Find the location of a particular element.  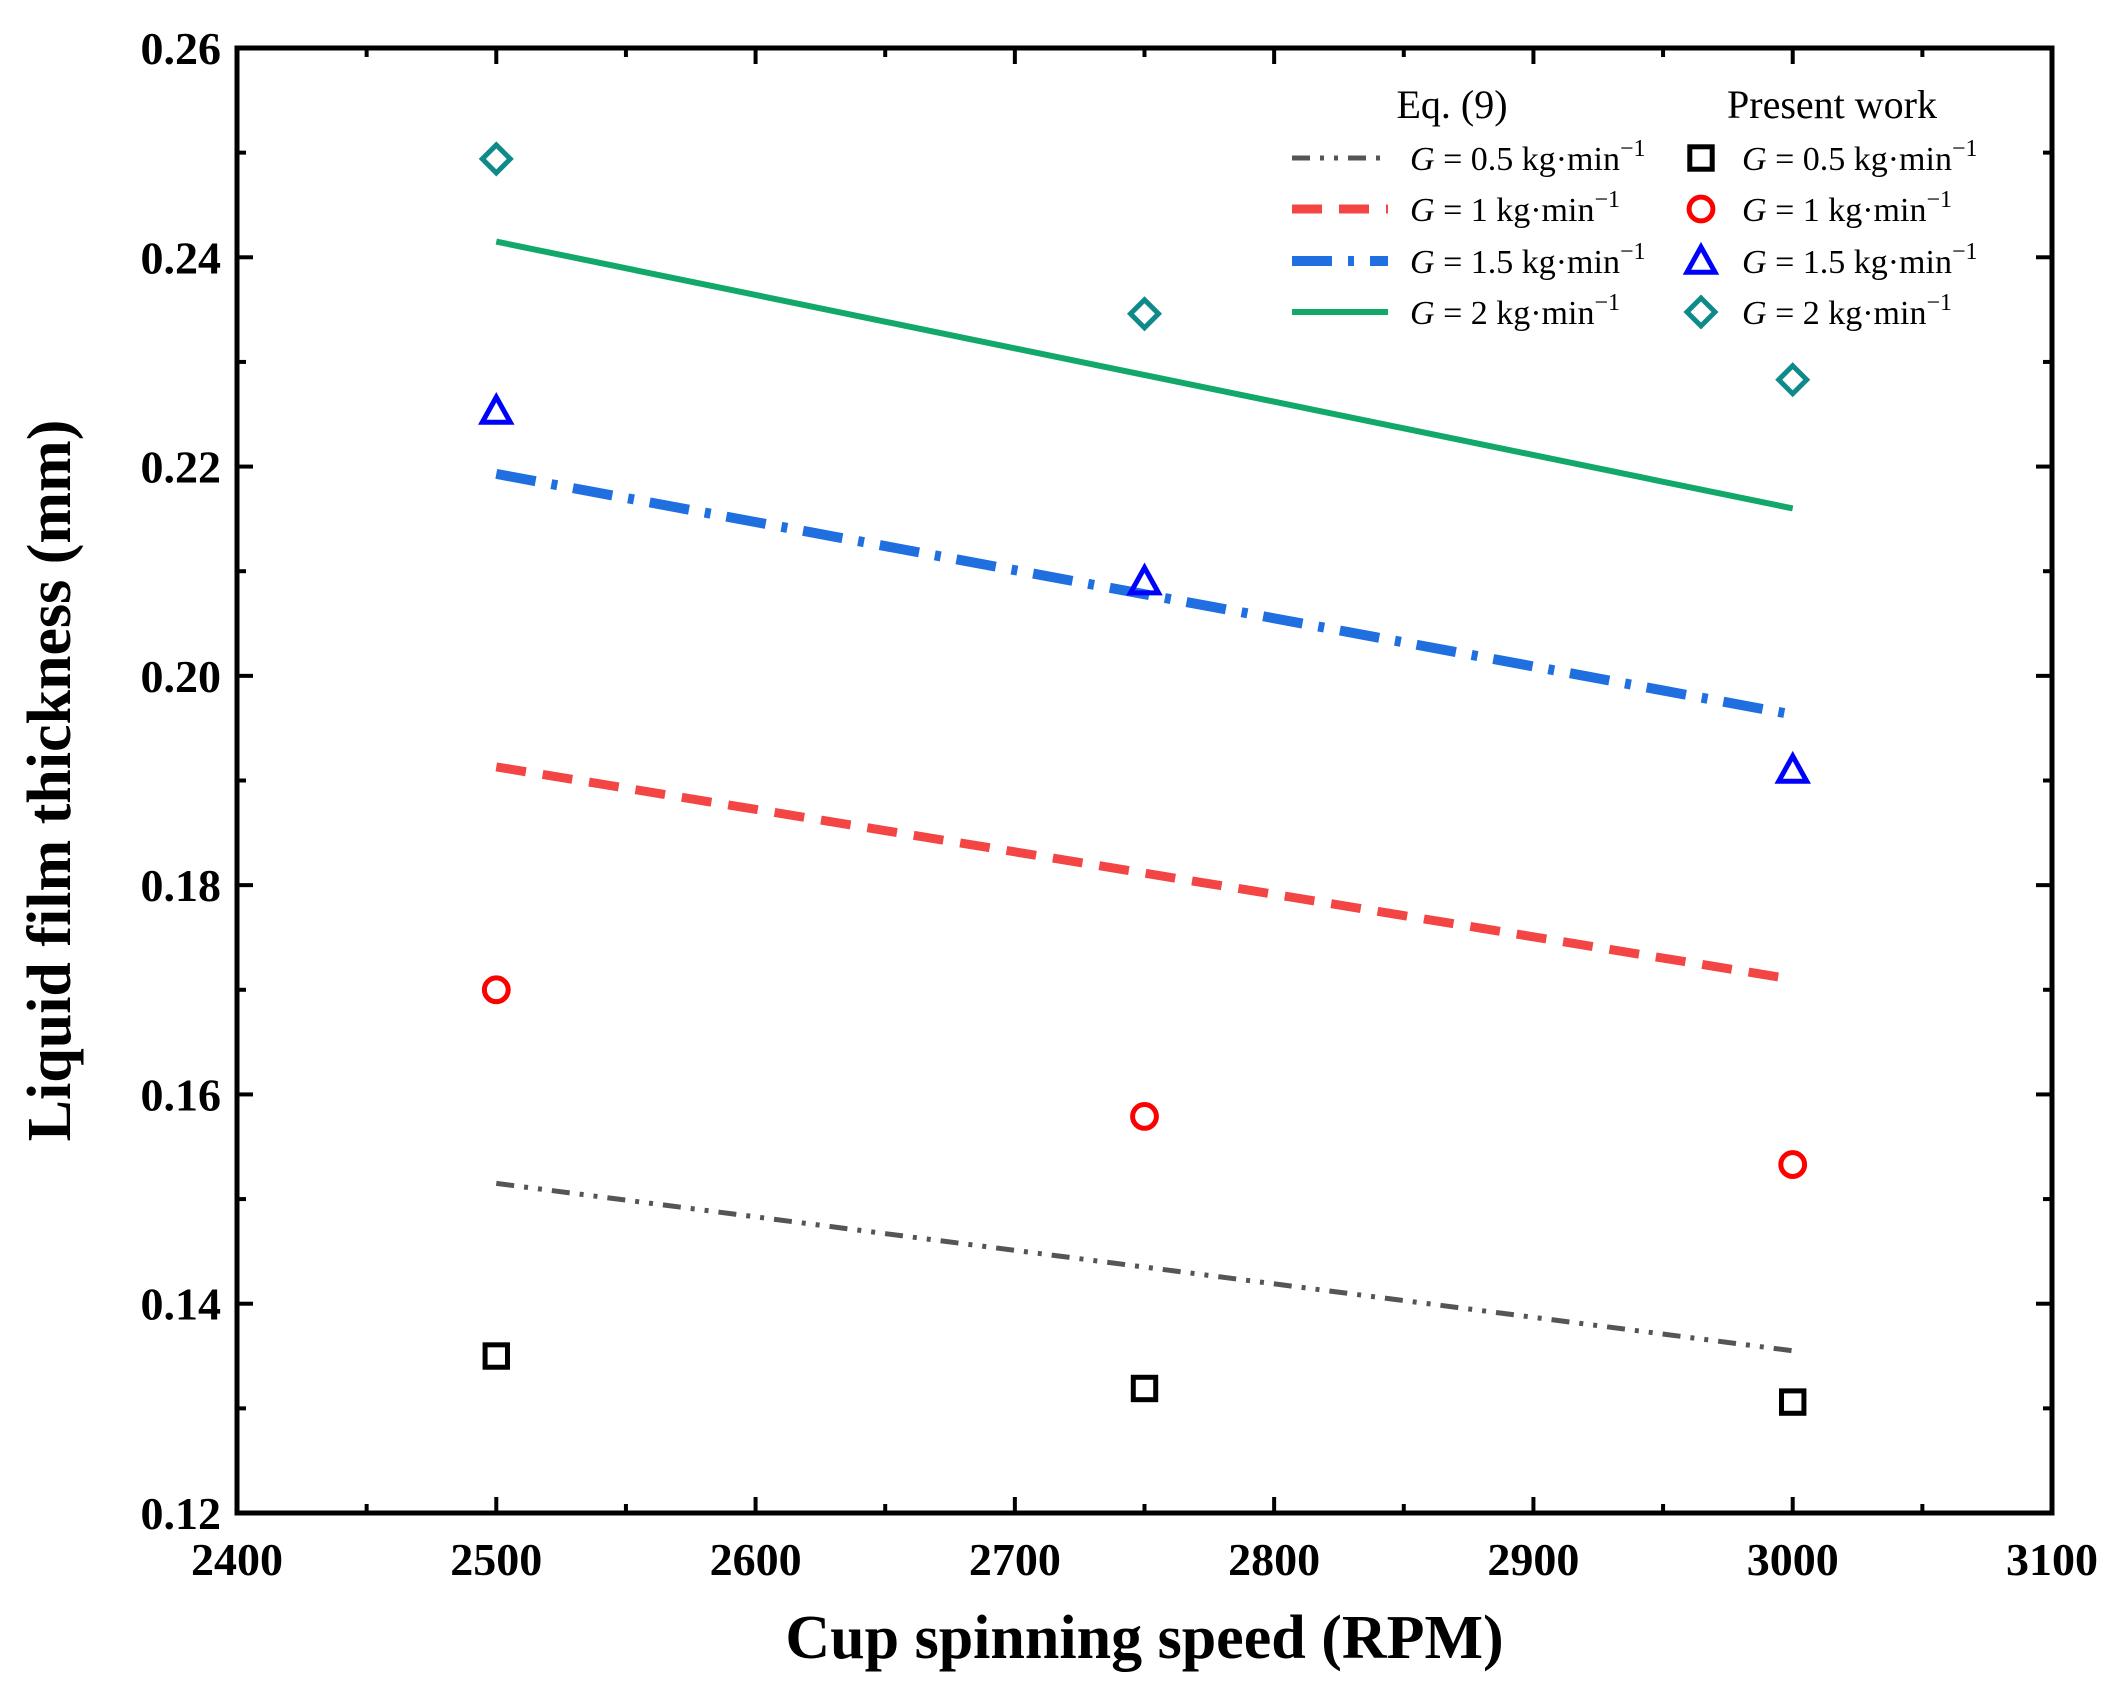

x-tick-label: 2800 is located at coordinates (1274, 1559).